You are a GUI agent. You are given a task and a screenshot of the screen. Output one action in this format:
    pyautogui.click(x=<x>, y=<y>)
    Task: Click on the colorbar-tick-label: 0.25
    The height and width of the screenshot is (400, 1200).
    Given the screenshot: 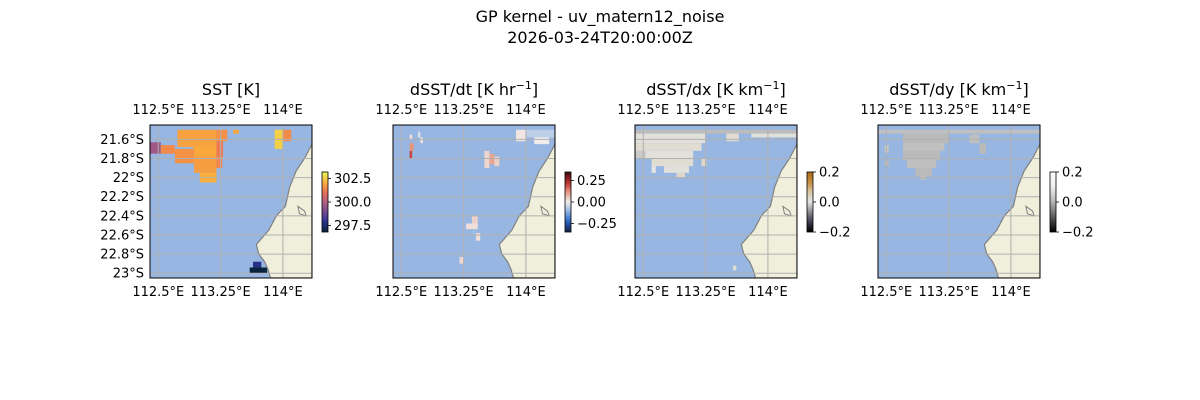 What is the action you would take?
    pyautogui.click(x=591, y=181)
    